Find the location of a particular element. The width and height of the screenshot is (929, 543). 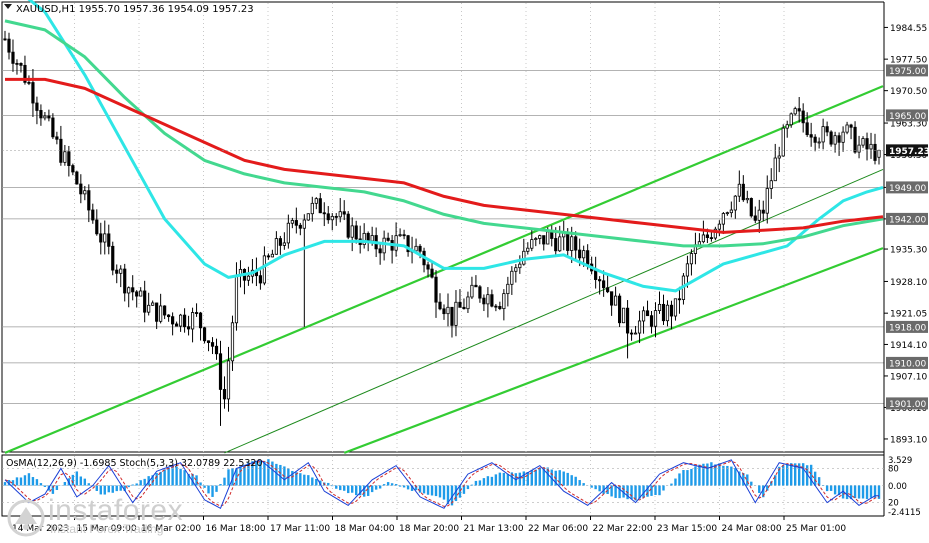

price-level-tag-label: 1942.00 is located at coordinates (907, 220).